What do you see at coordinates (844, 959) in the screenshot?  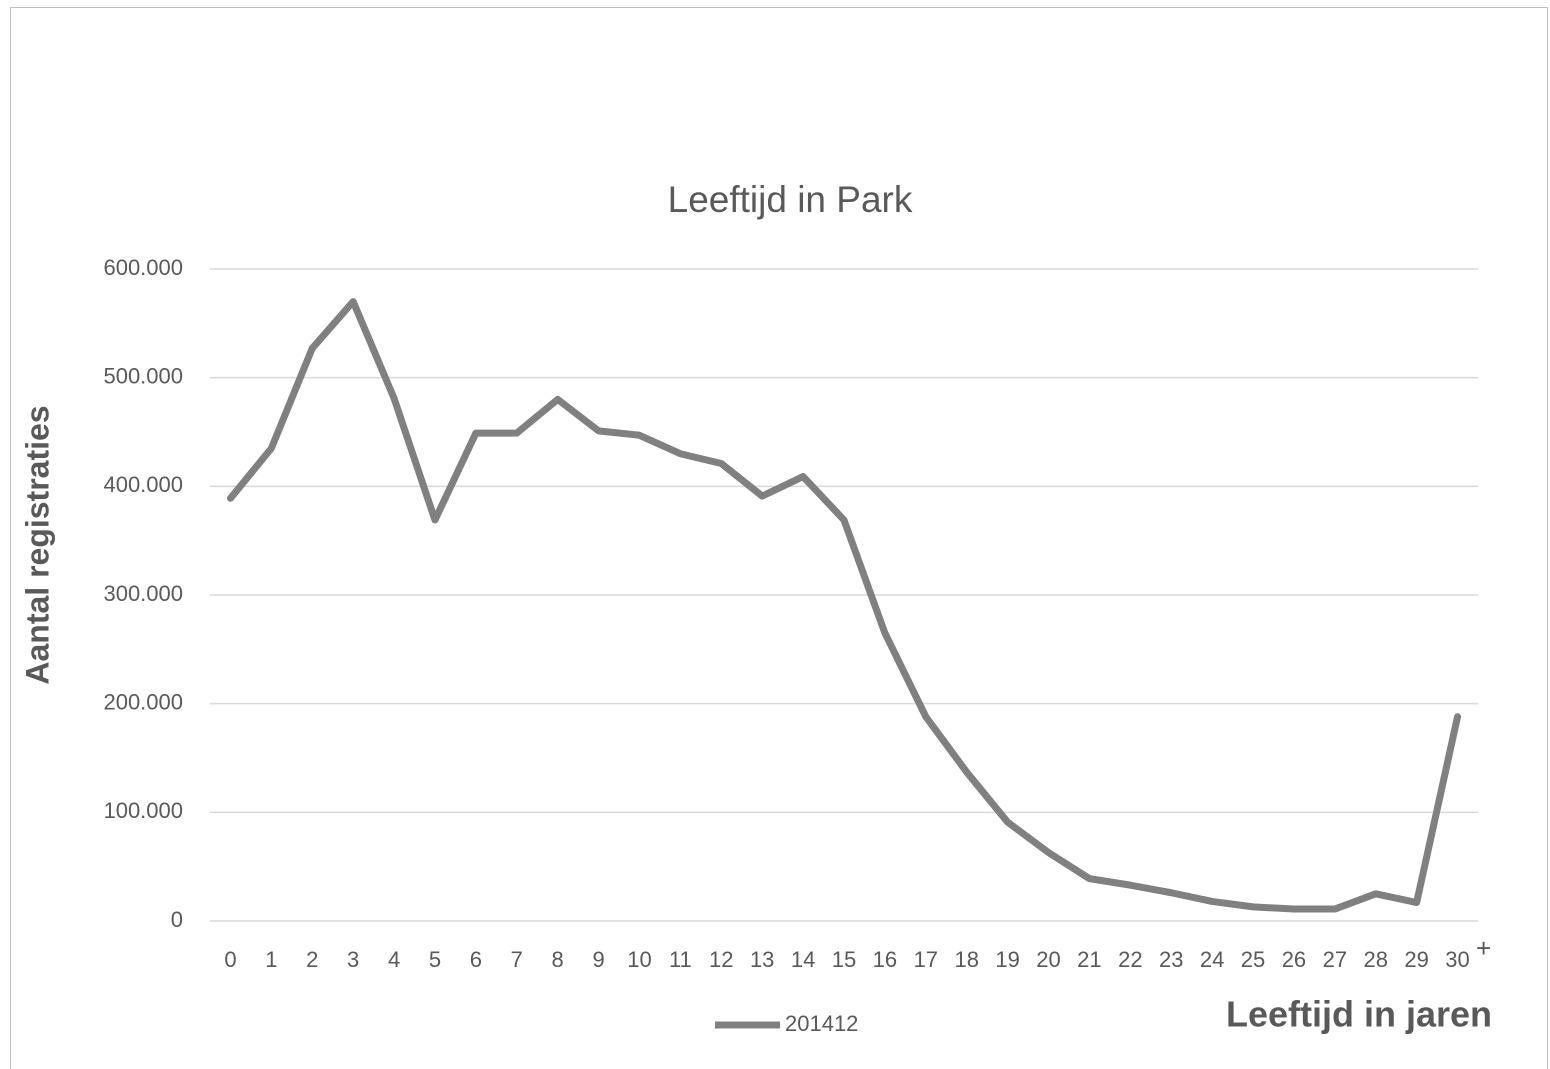 I see `x-tick-label: 15` at bounding box center [844, 959].